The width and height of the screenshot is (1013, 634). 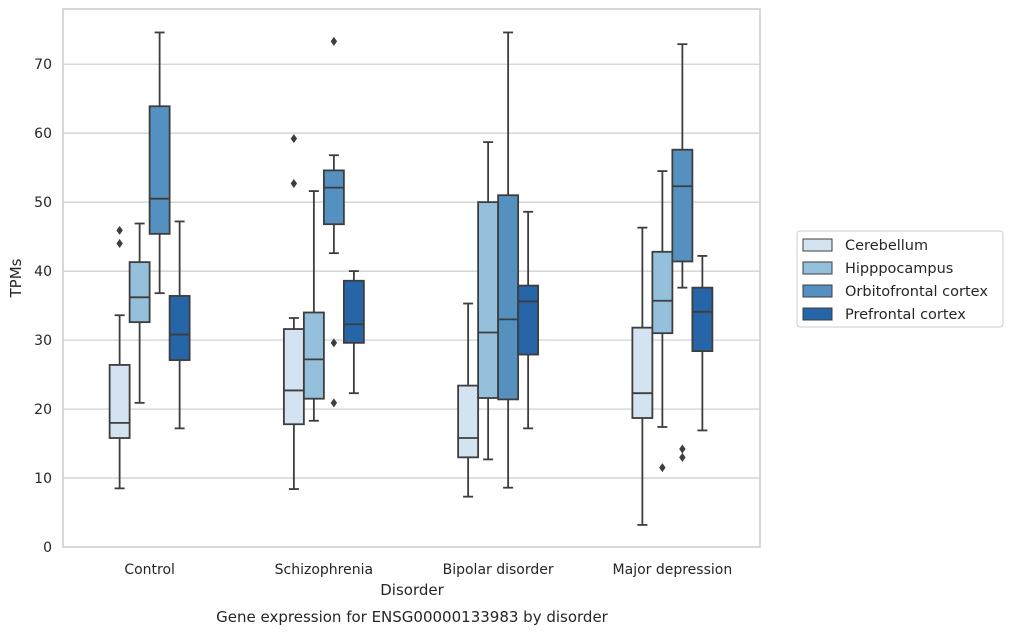 What do you see at coordinates (412, 590) in the screenshot?
I see `x-axis-label: Disorder` at bounding box center [412, 590].